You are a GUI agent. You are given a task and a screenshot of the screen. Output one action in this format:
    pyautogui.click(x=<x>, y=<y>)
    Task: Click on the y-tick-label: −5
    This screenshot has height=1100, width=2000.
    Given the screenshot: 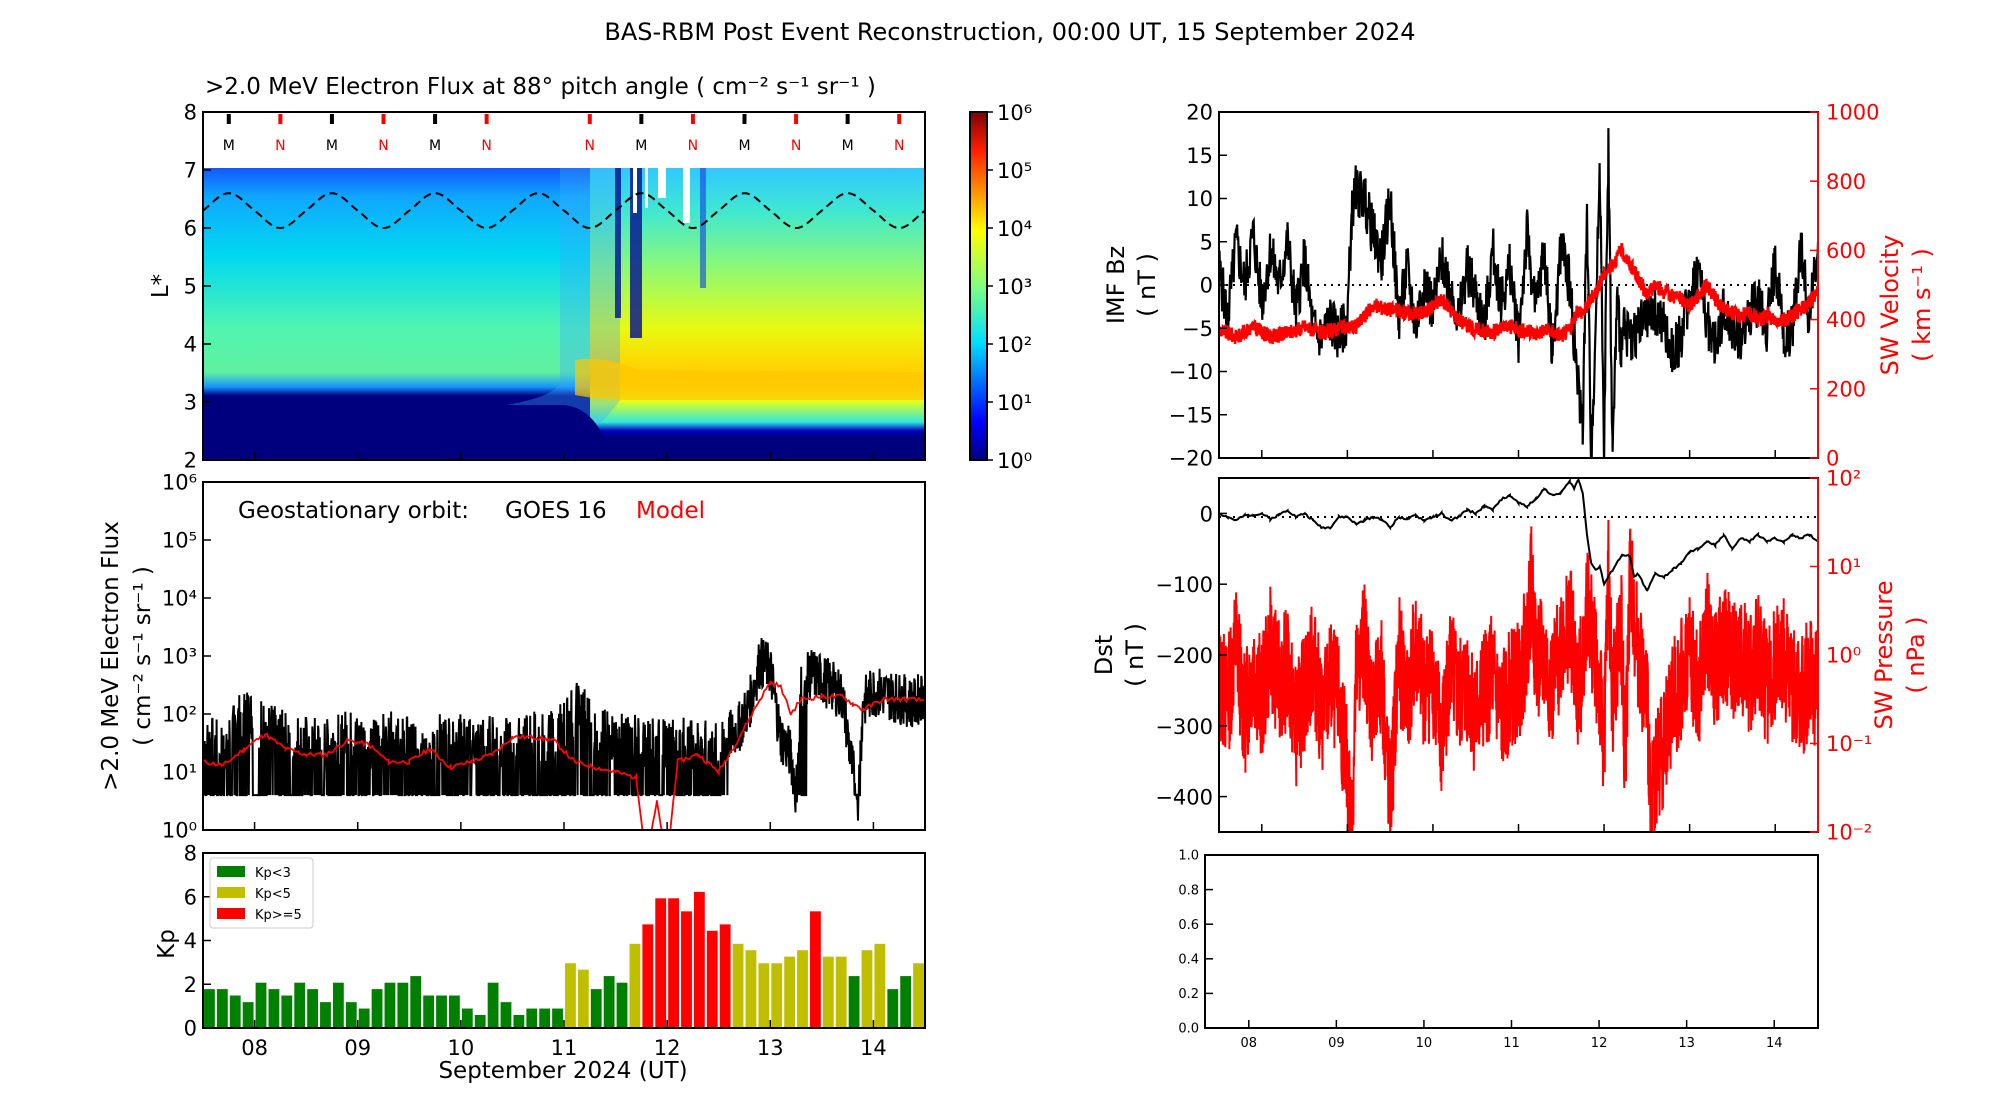 What is the action you would take?
    pyautogui.click(x=1197, y=329)
    